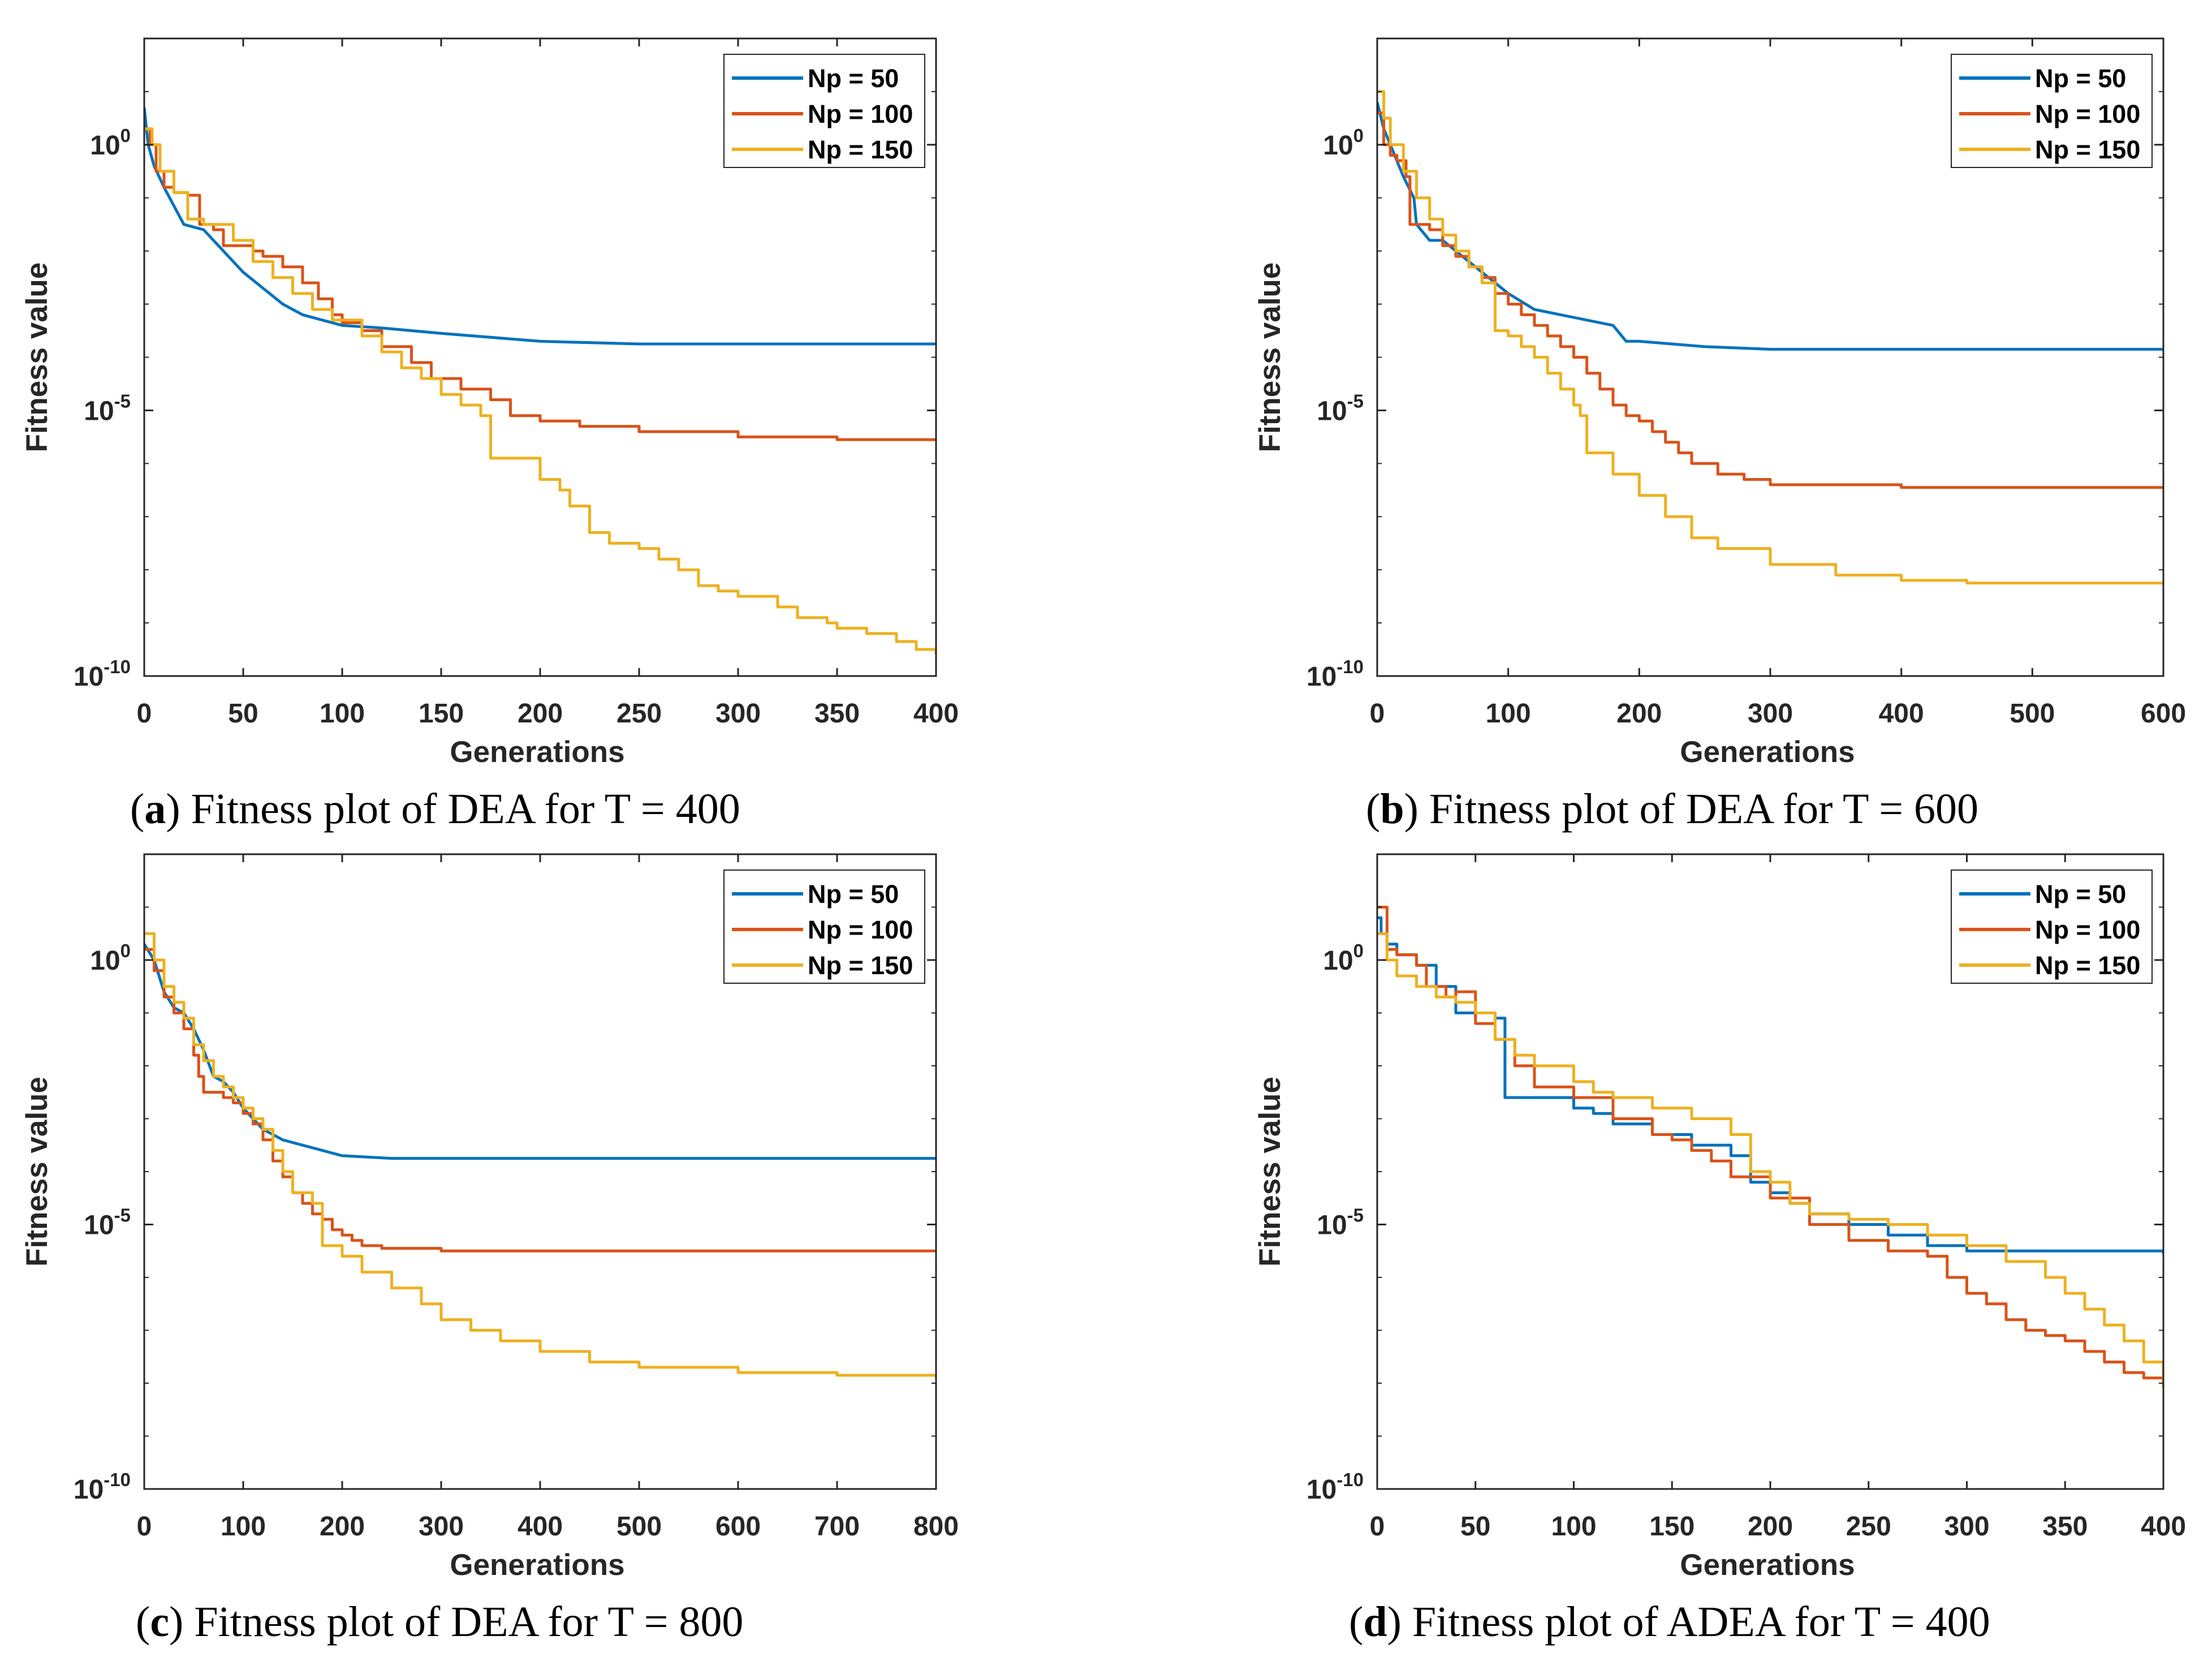 The image size is (2212, 1670). Describe the element at coordinates (1670, 1622) in the screenshot. I see `caption: (d) Fitness plot of ADEA for T = 400` at that location.